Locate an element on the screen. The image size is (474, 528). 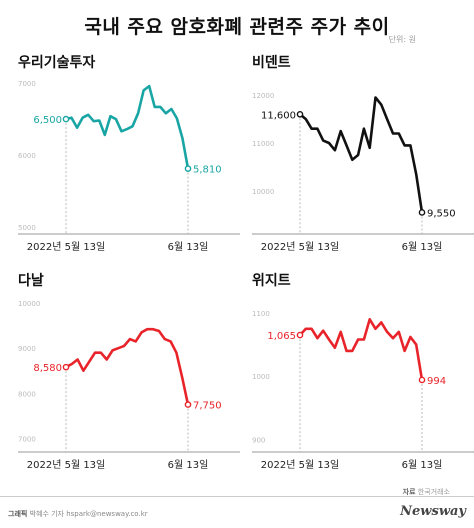
start-value-label: 11,600 is located at coordinates (278, 115).